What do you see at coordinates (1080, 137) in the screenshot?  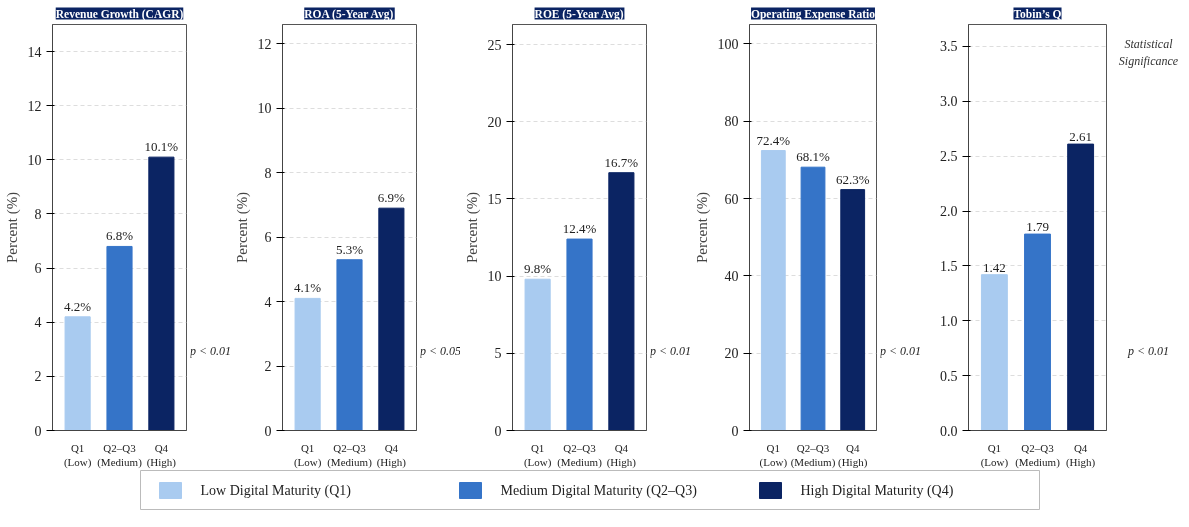 I see `data-label: 2.61` at bounding box center [1080, 137].